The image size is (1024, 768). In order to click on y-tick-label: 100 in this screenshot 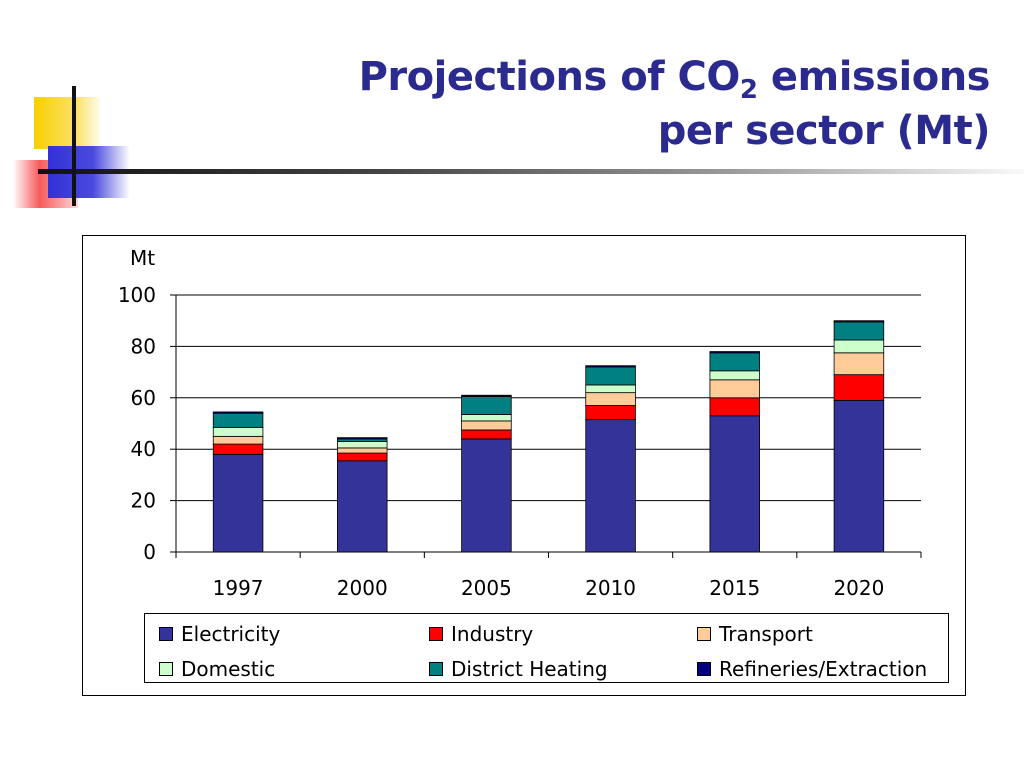, I will do `click(137, 295)`.